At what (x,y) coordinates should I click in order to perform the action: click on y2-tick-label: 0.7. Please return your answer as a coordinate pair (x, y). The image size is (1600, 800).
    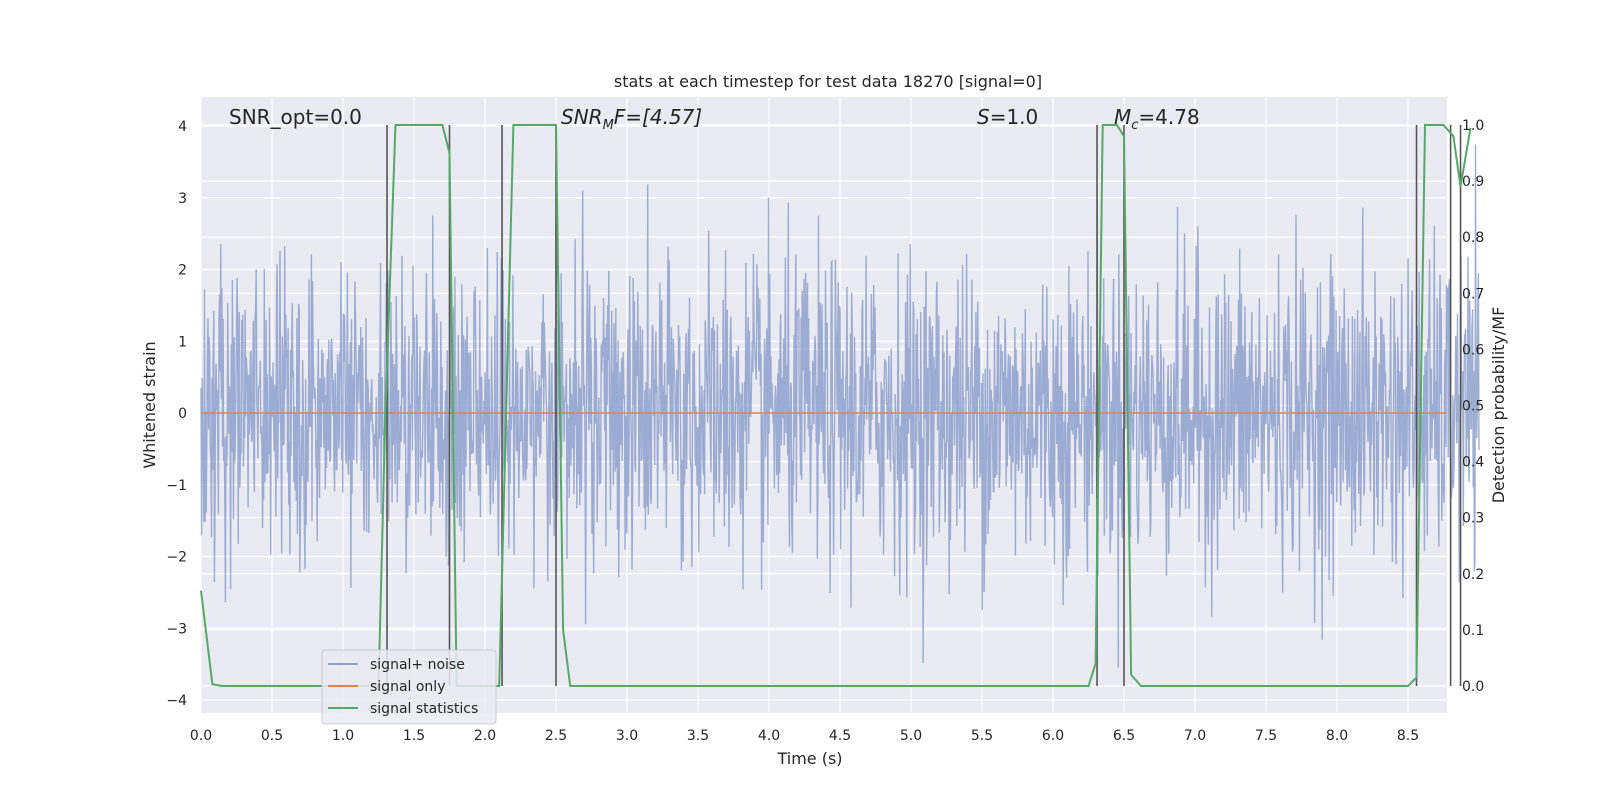
    Looking at the image, I should click on (1473, 294).